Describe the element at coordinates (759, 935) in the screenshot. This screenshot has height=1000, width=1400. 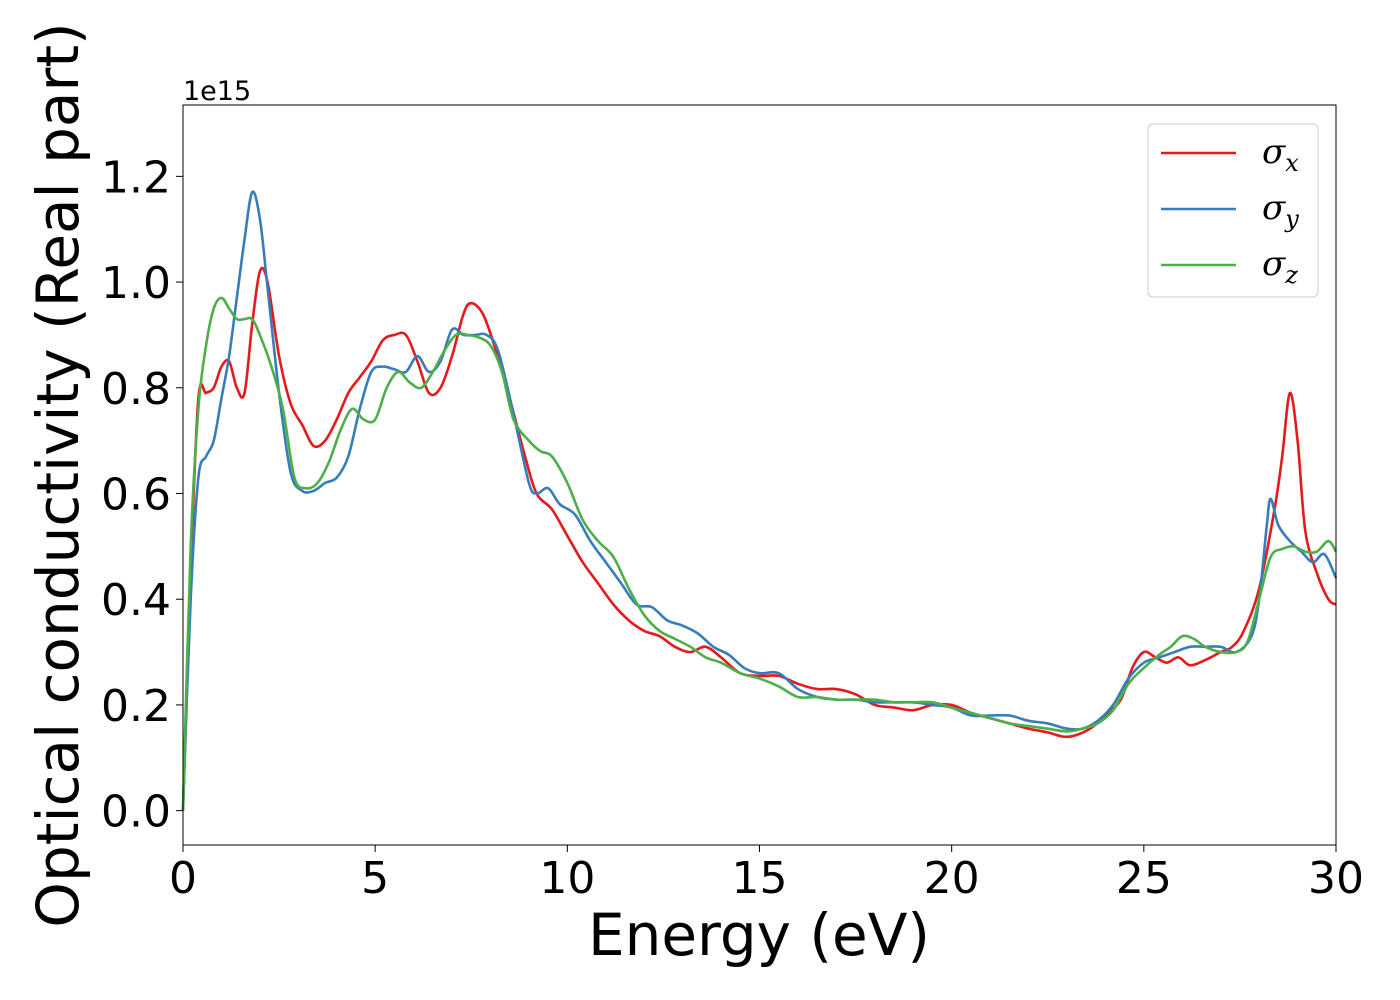
I see `x-axis-title: Energy (eV)` at that location.